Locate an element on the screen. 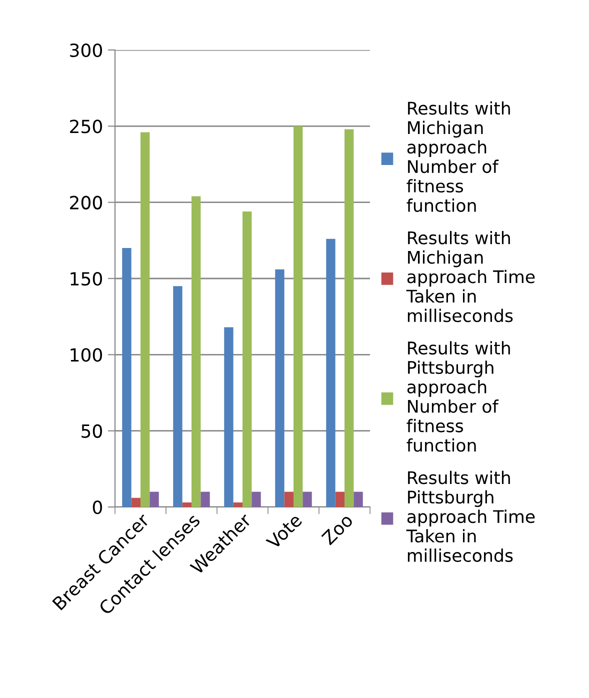 The image size is (589, 698). y-tick-label: 0 is located at coordinates (97, 507).